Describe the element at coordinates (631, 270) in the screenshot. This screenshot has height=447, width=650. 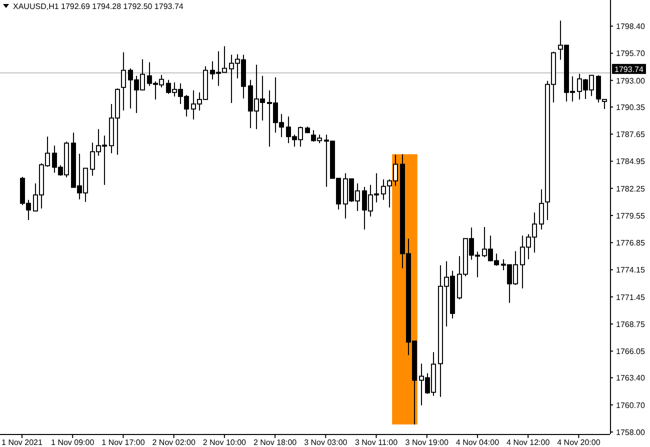
I see `y-tick-label: 1774.15` at that location.